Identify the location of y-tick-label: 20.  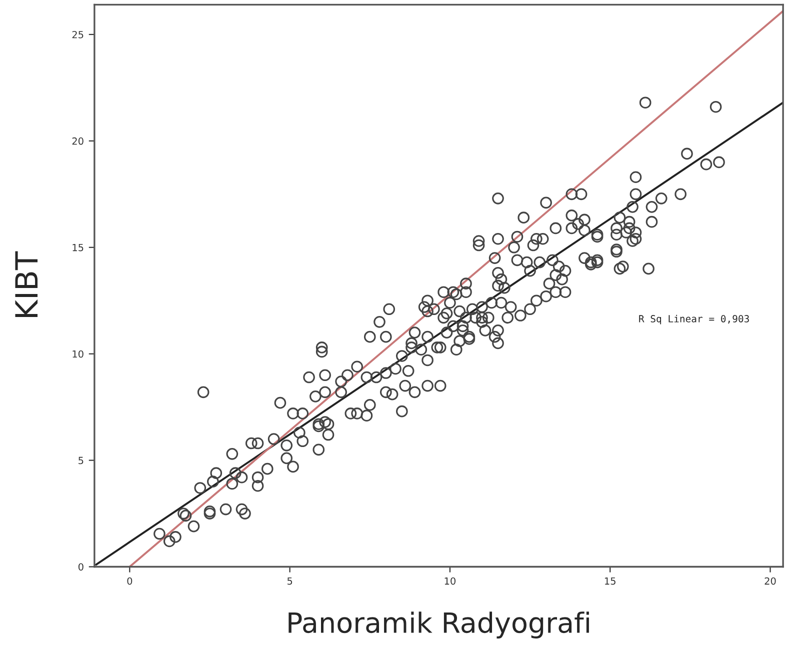
(78, 141).